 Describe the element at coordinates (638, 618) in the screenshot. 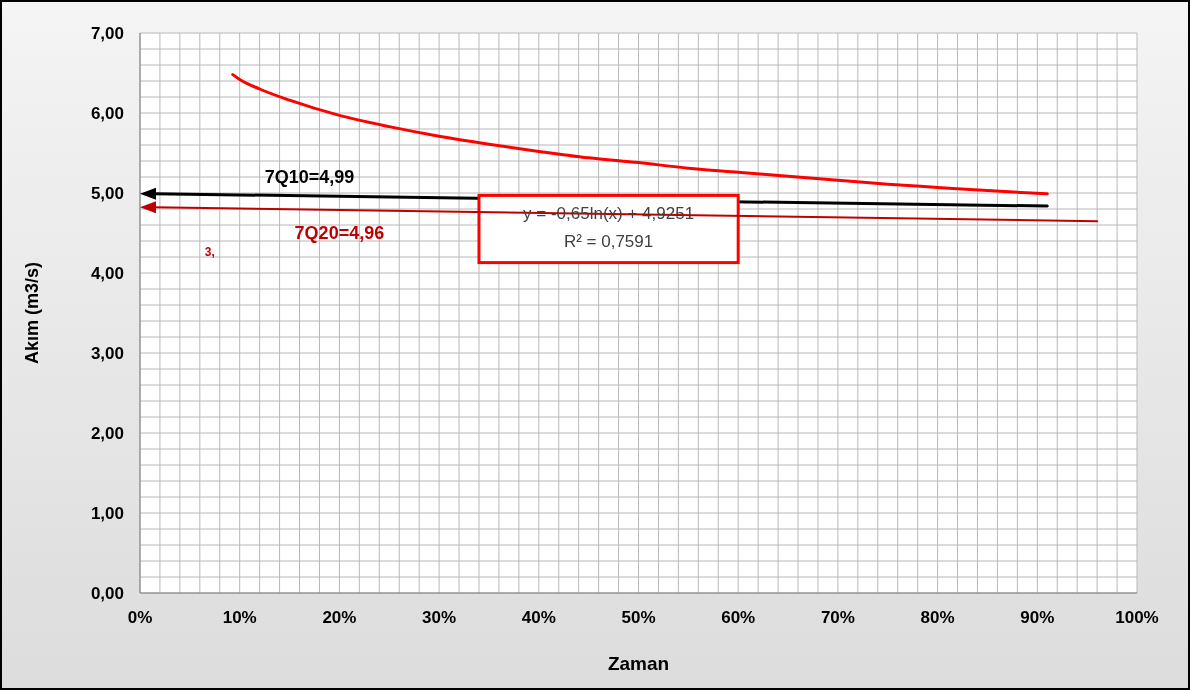

I see `x-tick-label: 50%` at that location.